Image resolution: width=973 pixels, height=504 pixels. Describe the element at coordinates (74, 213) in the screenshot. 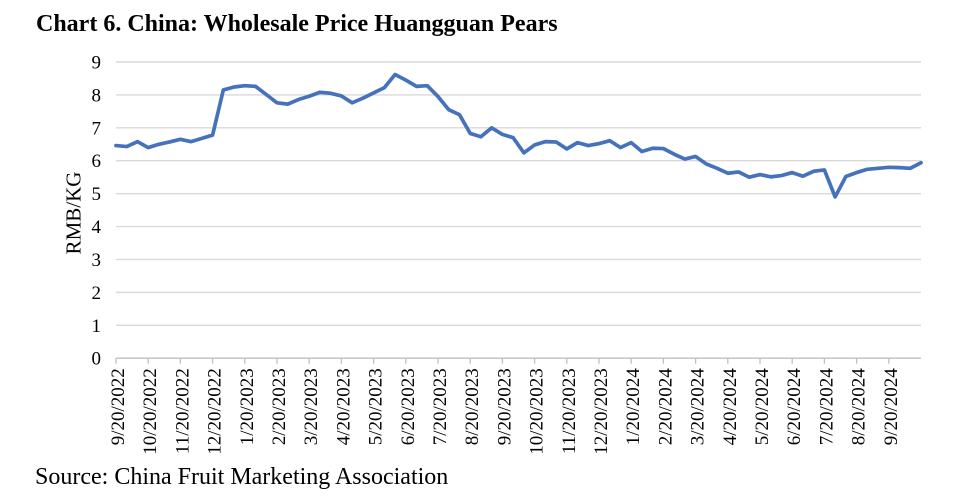

I see `y-axis-title: RMB/KG` at that location.